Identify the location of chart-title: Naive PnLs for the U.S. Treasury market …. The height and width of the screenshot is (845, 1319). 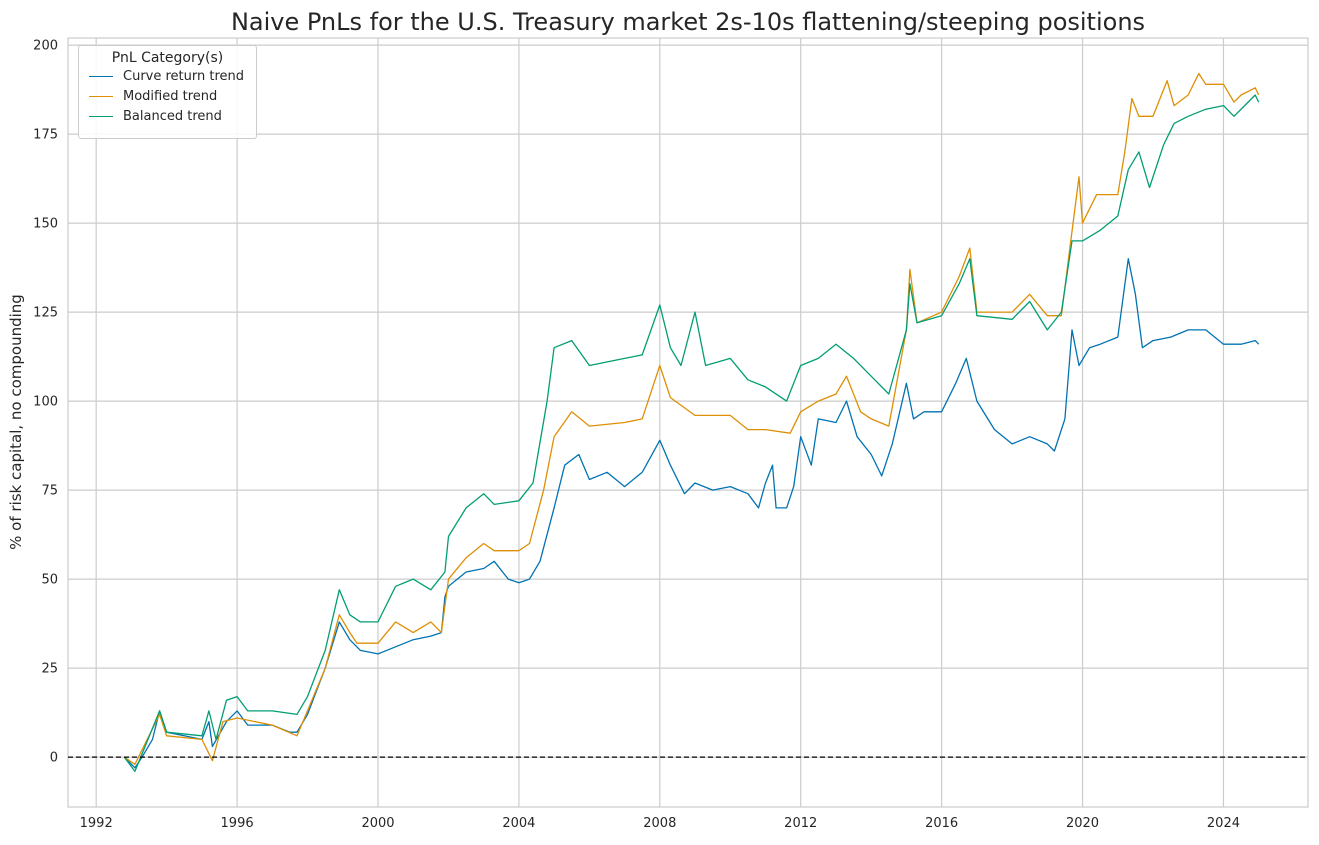
(688, 22).